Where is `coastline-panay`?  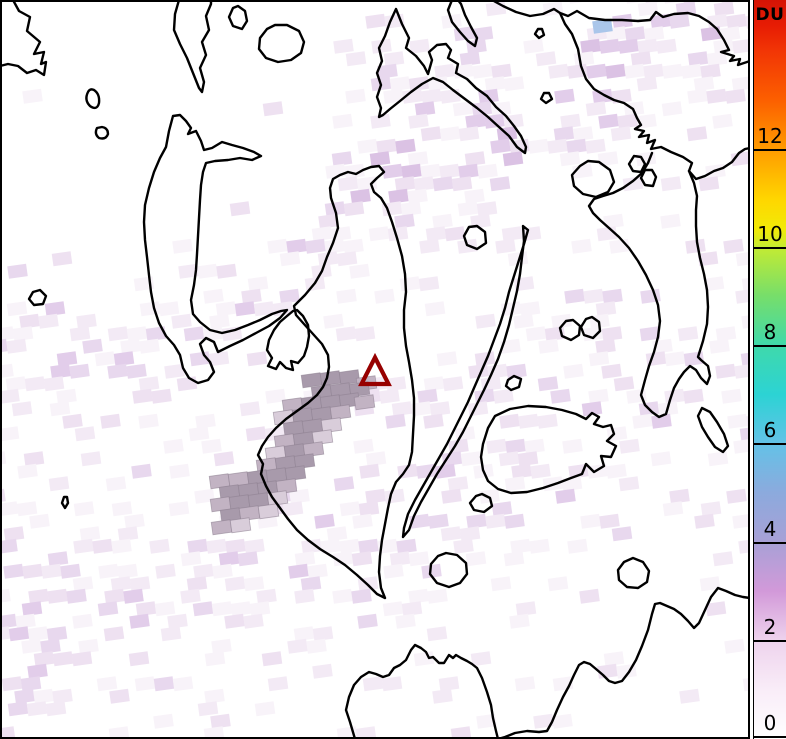 coastline-panay is located at coordinates (215, 249).